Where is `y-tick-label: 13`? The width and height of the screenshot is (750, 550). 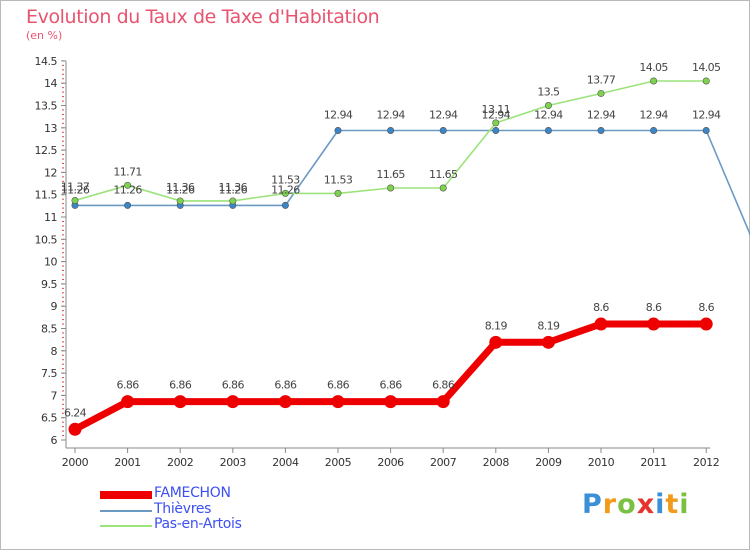
y-tick-label: 13 is located at coordinates (50, 128).